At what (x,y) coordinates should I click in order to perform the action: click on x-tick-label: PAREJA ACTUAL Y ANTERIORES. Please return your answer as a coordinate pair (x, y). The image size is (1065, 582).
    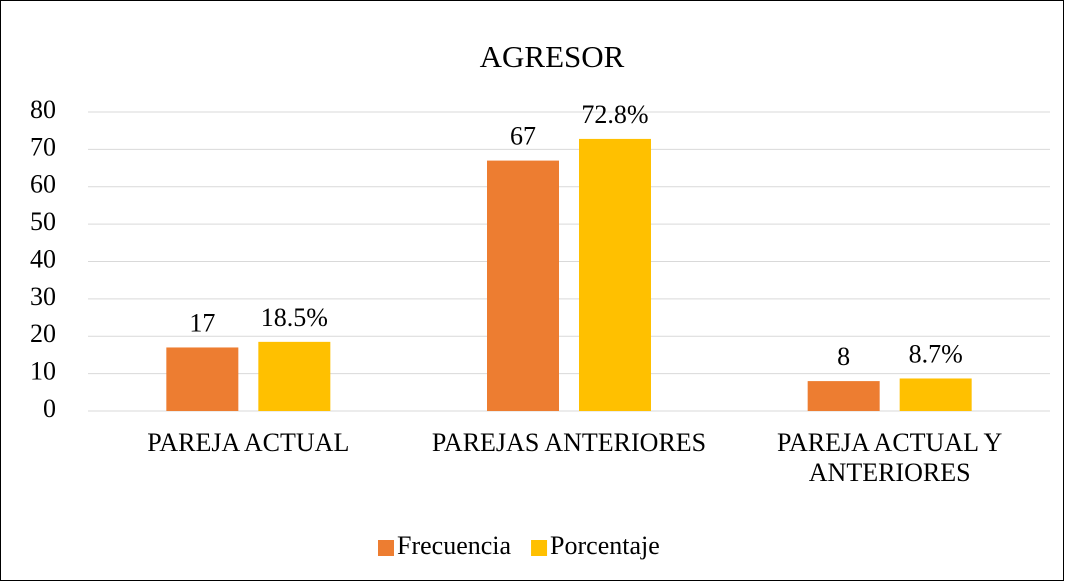
    Looking at the image, I should click on (889, 457).